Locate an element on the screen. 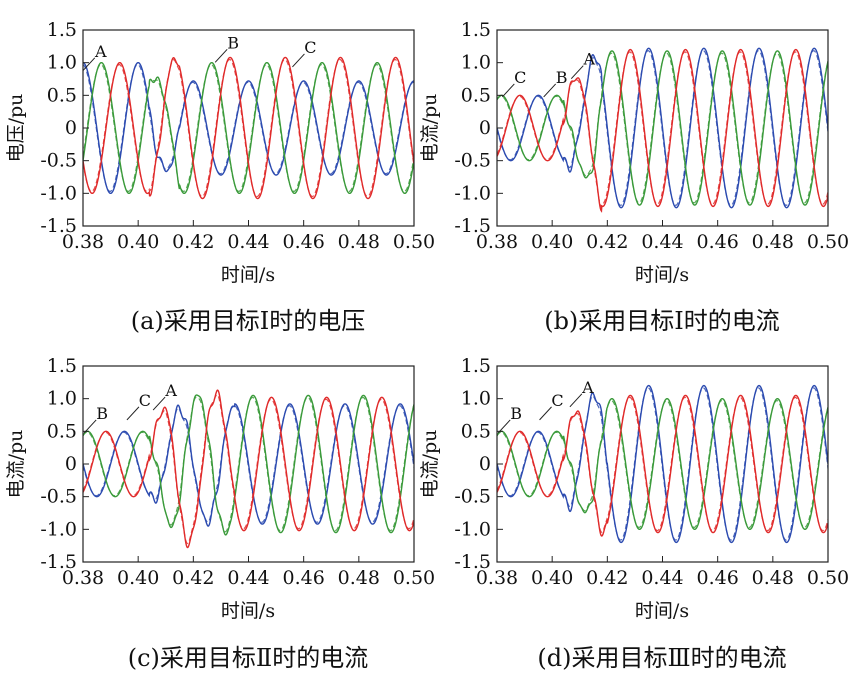 The height and width of the screenshot is (686, 865). series-A-reference-line is located at coordinates (248, 128).